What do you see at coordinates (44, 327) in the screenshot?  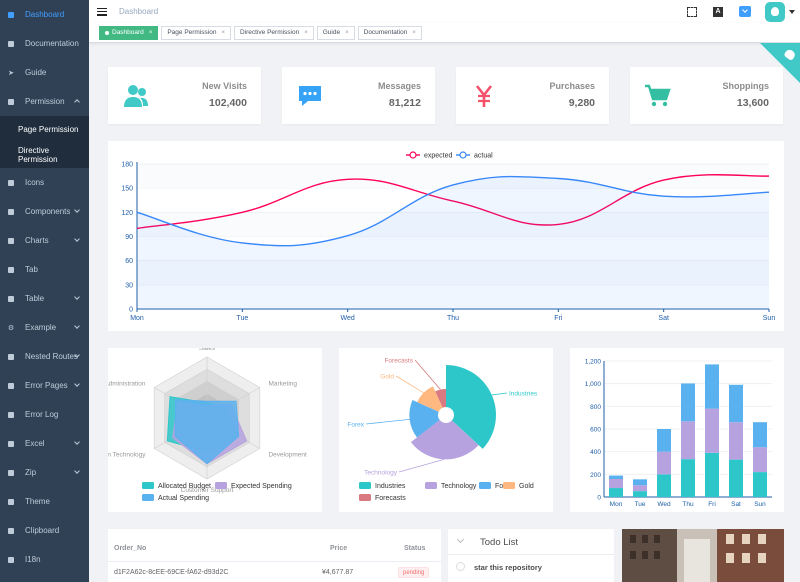 I see `sidebar-item-example: ⚙ Example` at bounding box center [44, 327].